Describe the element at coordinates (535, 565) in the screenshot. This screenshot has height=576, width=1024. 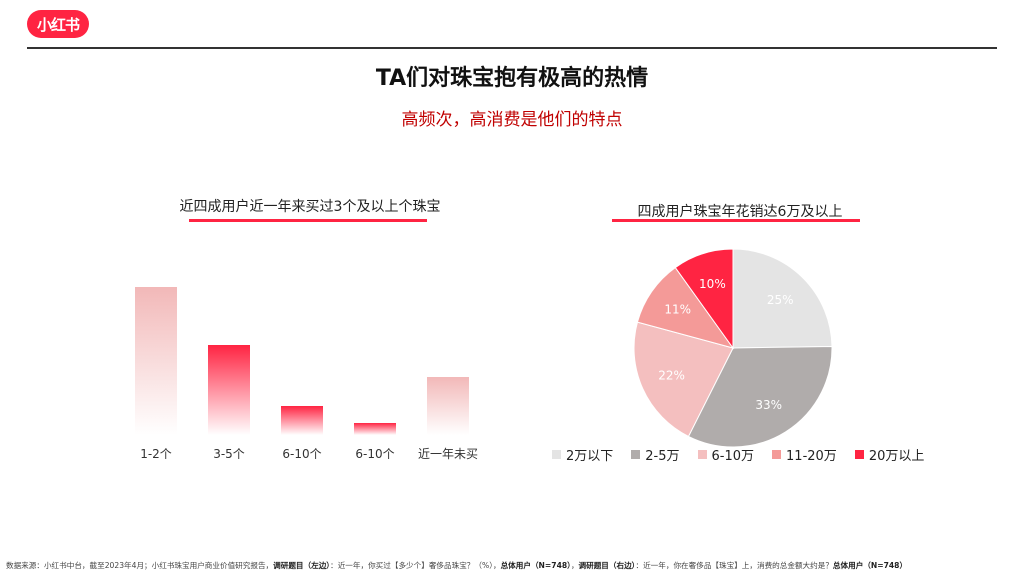
I see `footnote-base1: 总体用户（N=748）` at that location.